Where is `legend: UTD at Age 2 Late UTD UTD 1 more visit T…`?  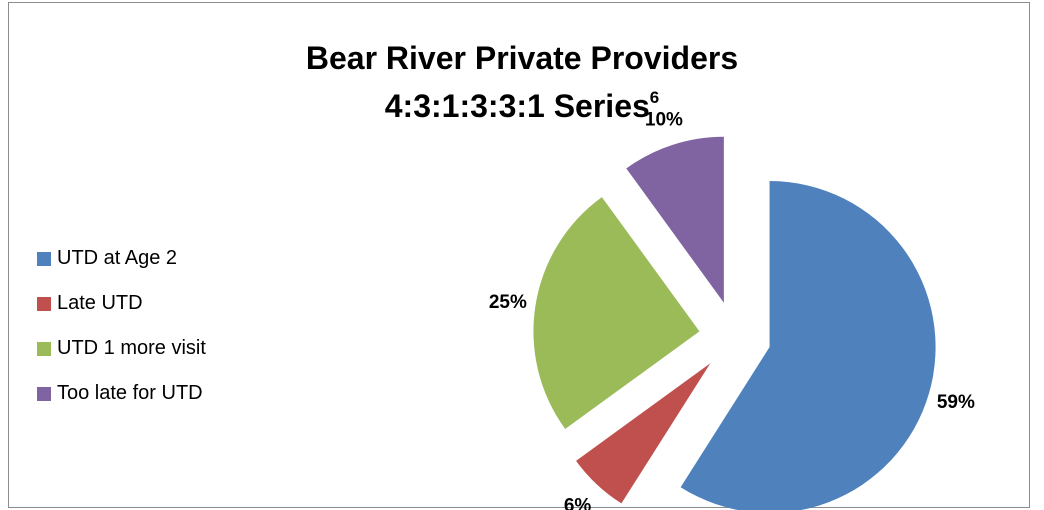
legend: UTD at Age 2 Late UTD UTD 1 more visit T… is located at coordinates (121, 326).